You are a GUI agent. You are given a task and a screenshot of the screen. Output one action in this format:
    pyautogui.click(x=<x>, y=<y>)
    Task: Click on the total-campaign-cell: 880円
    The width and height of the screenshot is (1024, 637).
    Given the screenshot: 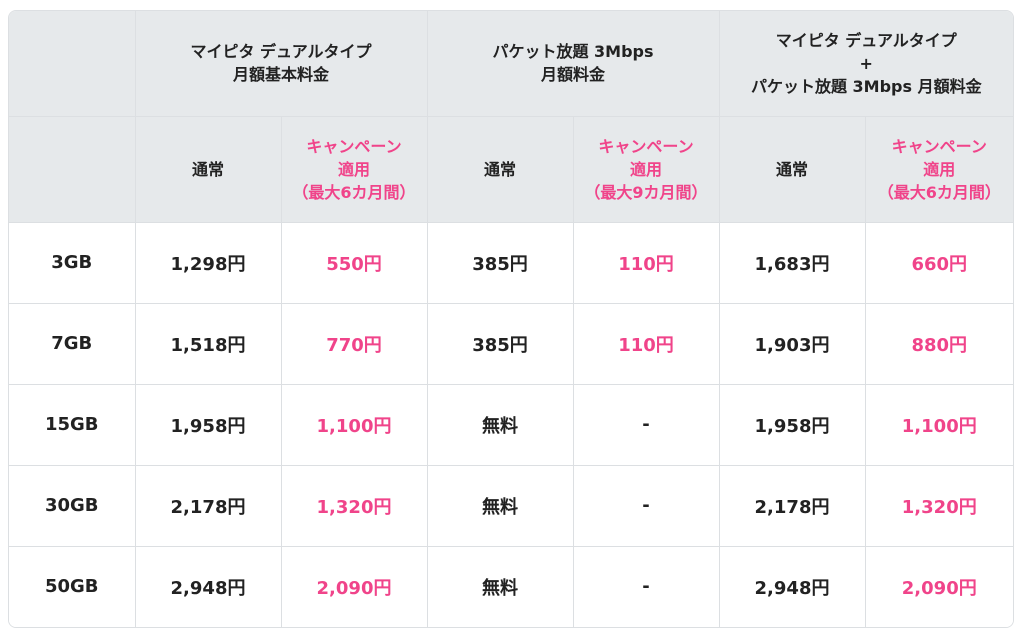 What is the action you would take?
    pyautogui.click(x=939, y=344)
    